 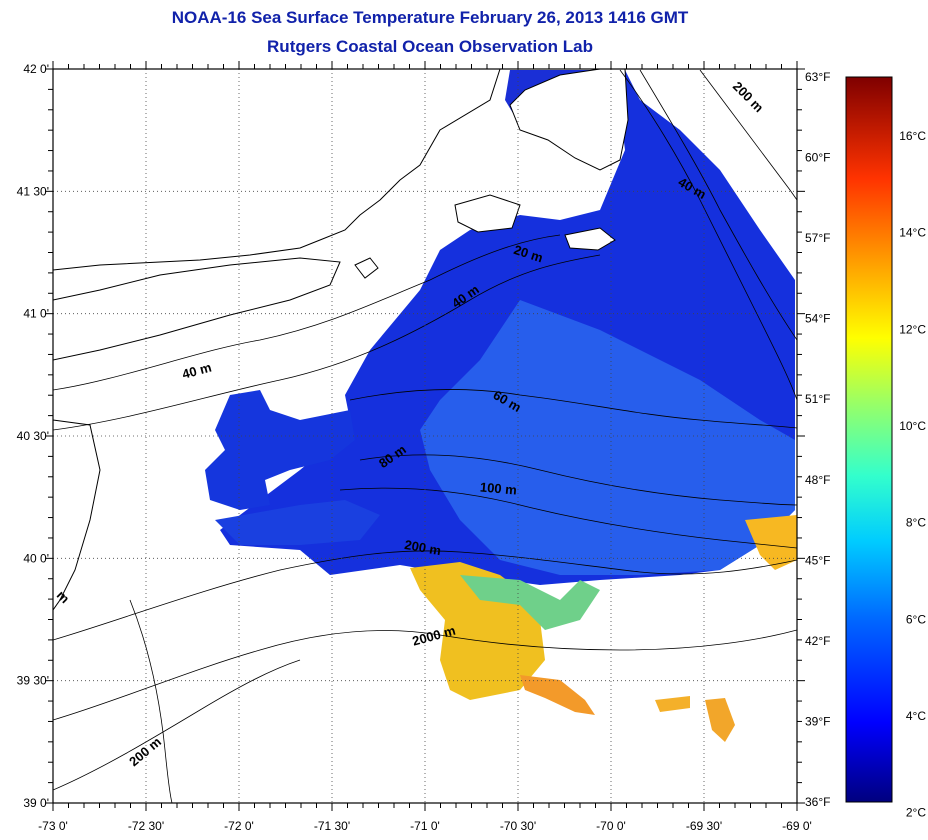 I want to click on colorbar-f-label: 48°F, so click(x=817, y=480).